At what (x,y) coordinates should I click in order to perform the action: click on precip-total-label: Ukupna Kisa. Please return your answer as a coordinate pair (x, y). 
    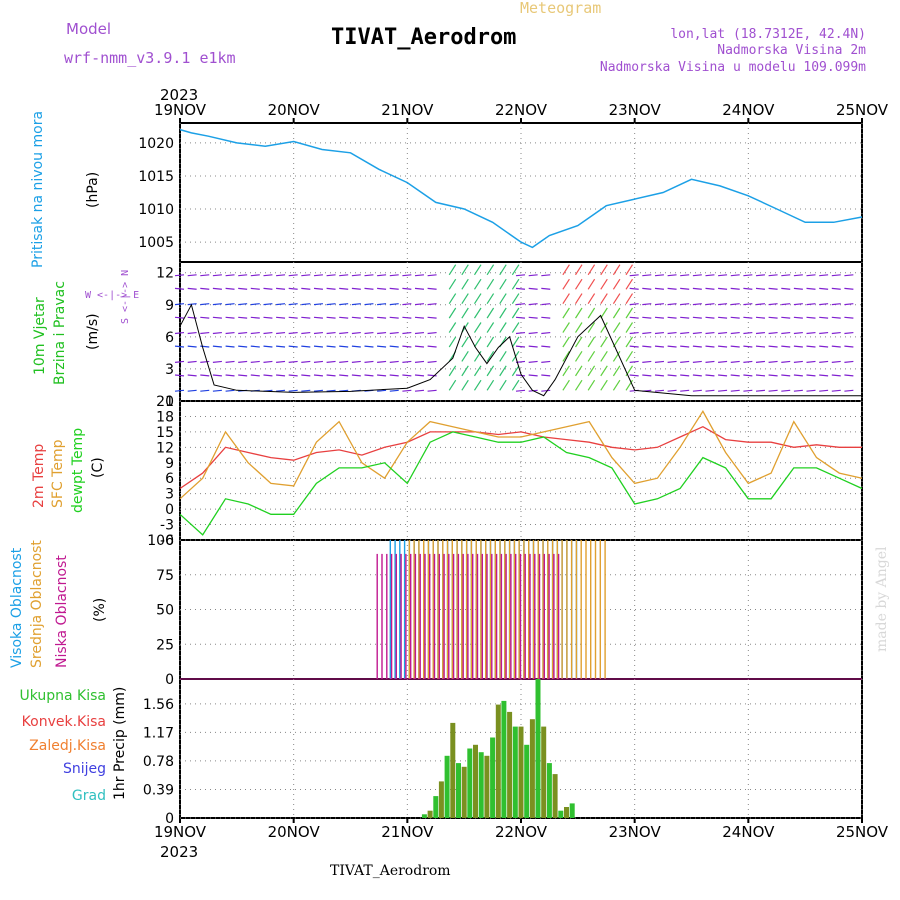
    Looking at the image, I should click on (62, 696).